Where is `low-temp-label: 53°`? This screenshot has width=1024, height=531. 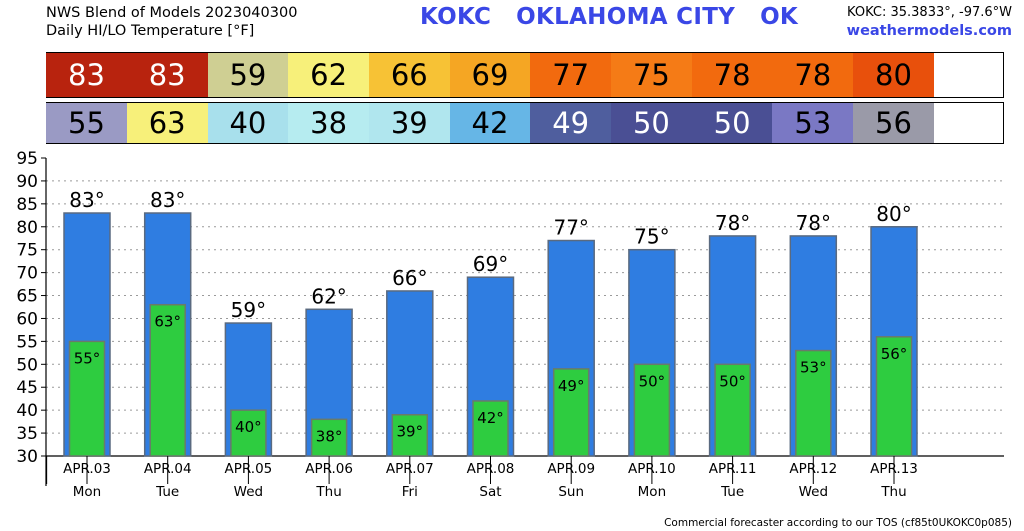
low-temp-label: 53° is located at coordinates (813, 368).